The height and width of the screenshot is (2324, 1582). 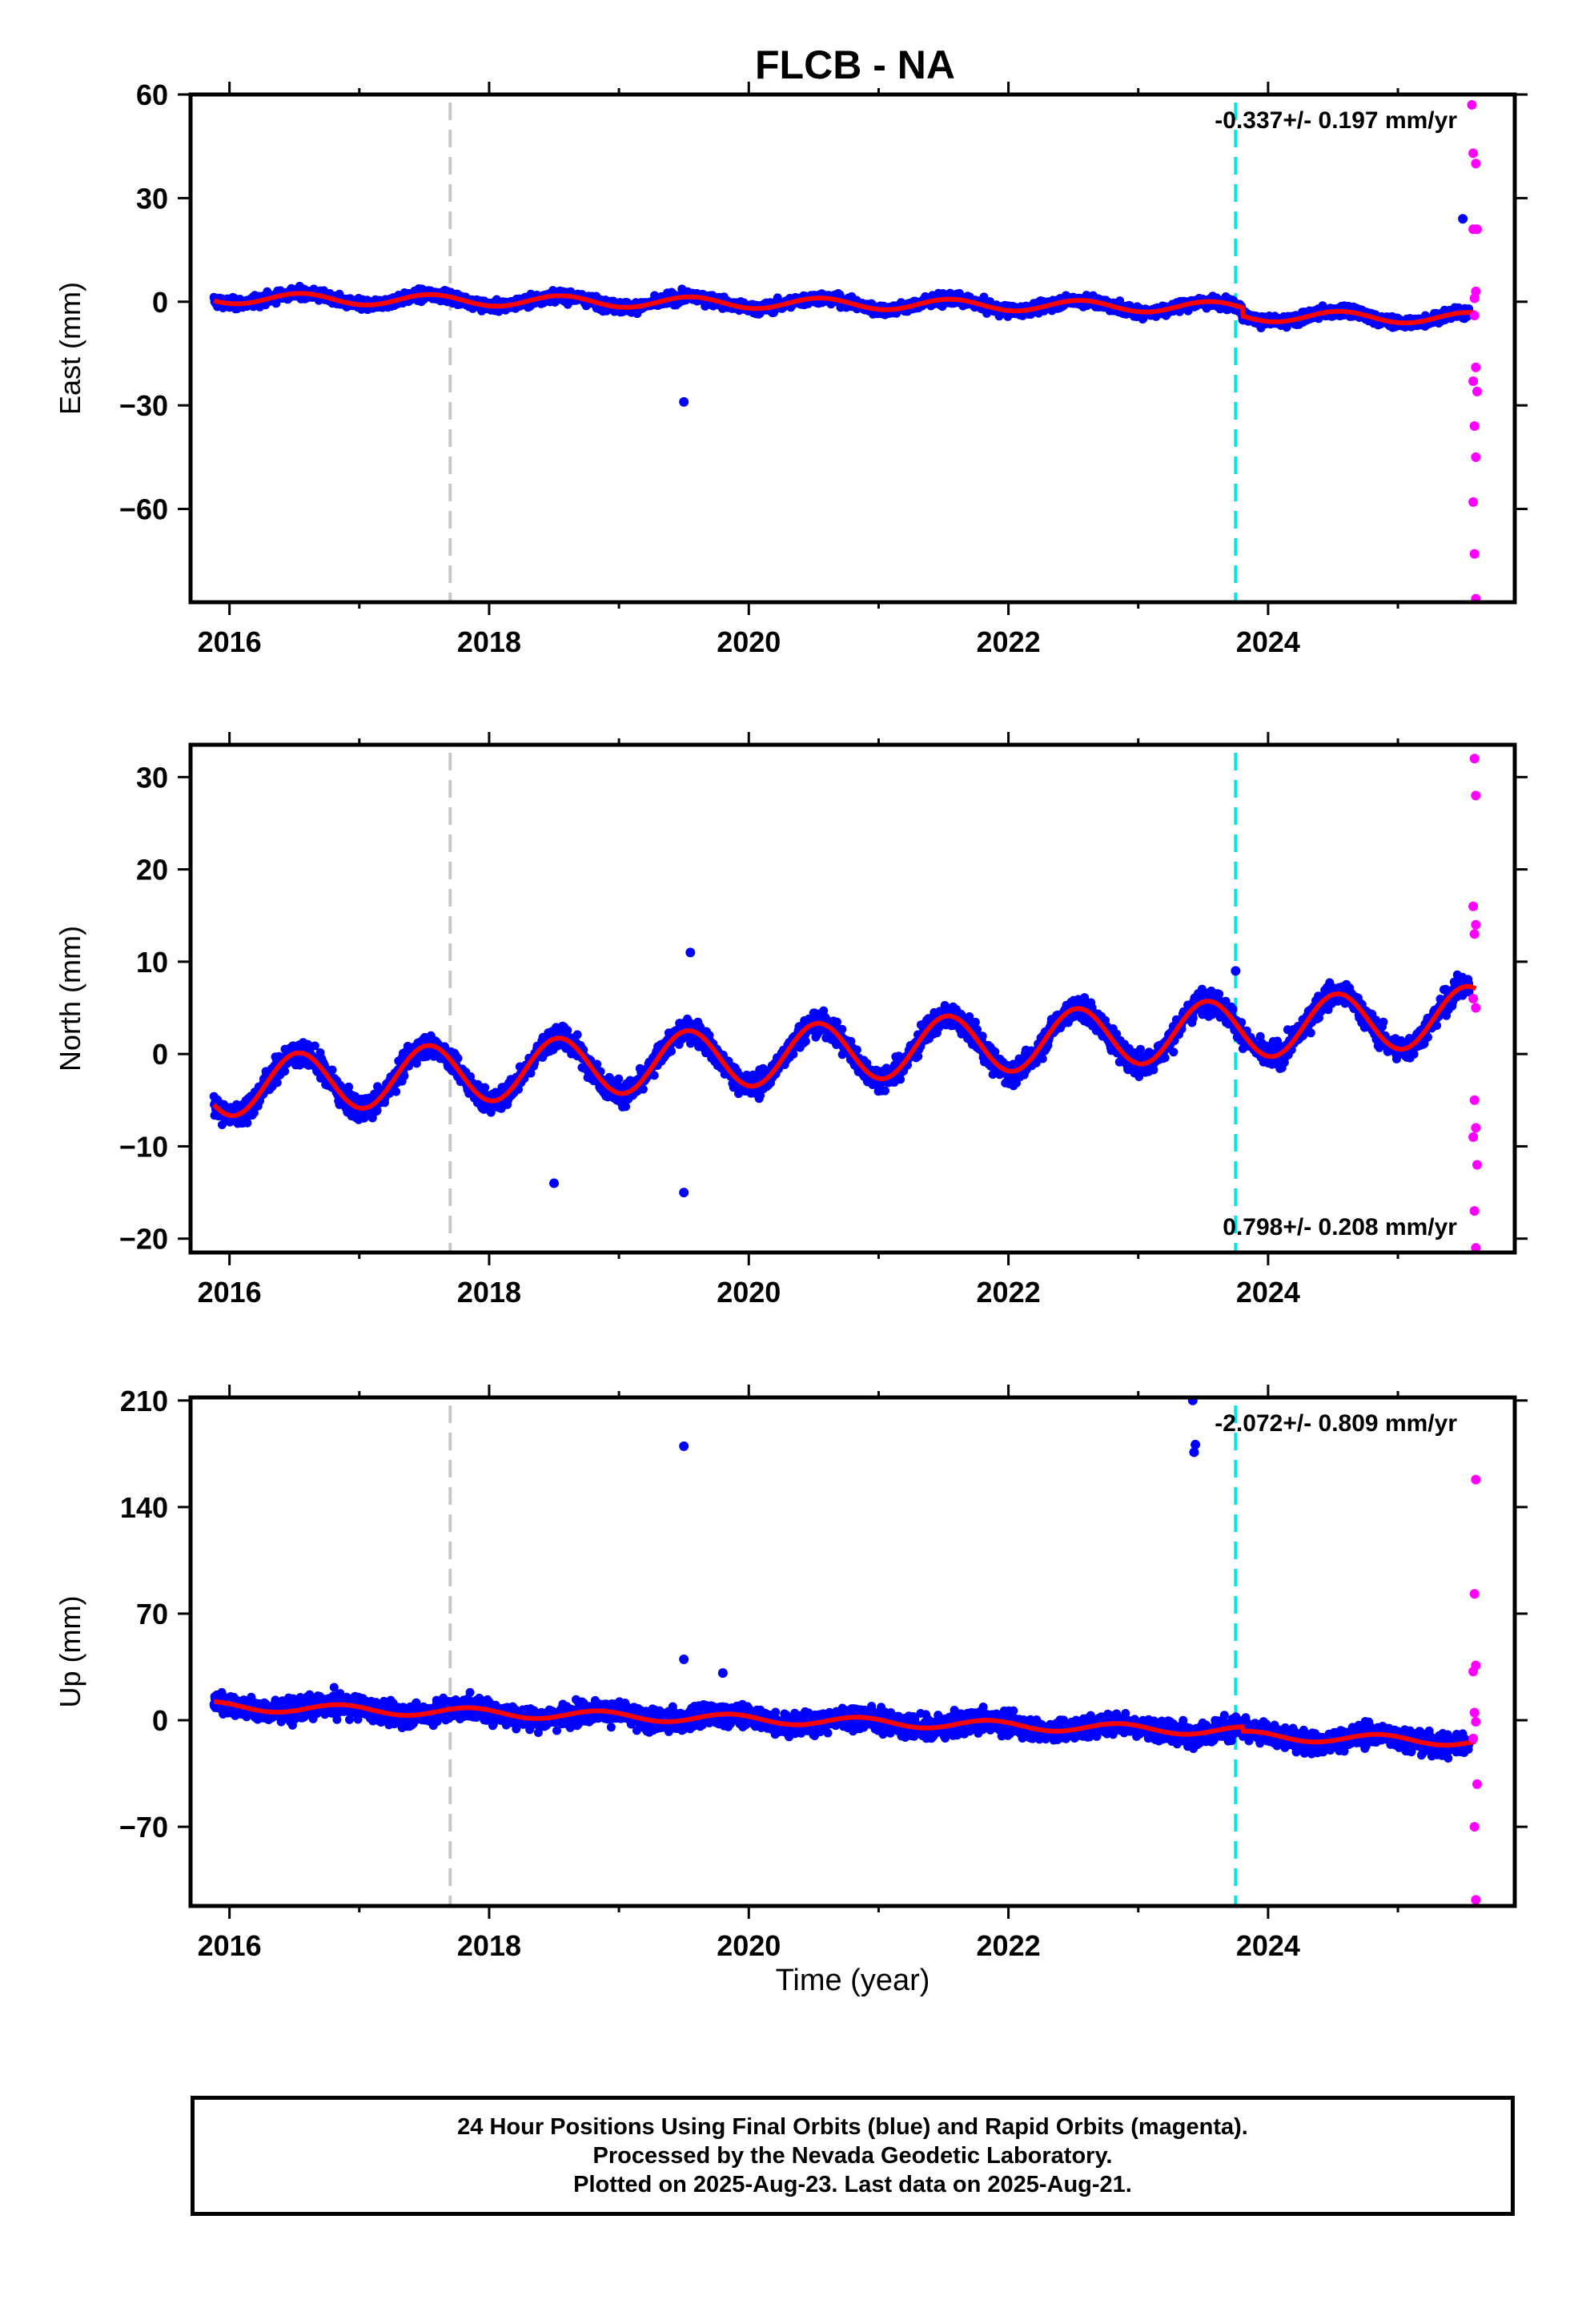 What do you see at coordinates (144, 405) in the screenshot?
I see `y-tick-label: −30` at bounding box center [144, 405].